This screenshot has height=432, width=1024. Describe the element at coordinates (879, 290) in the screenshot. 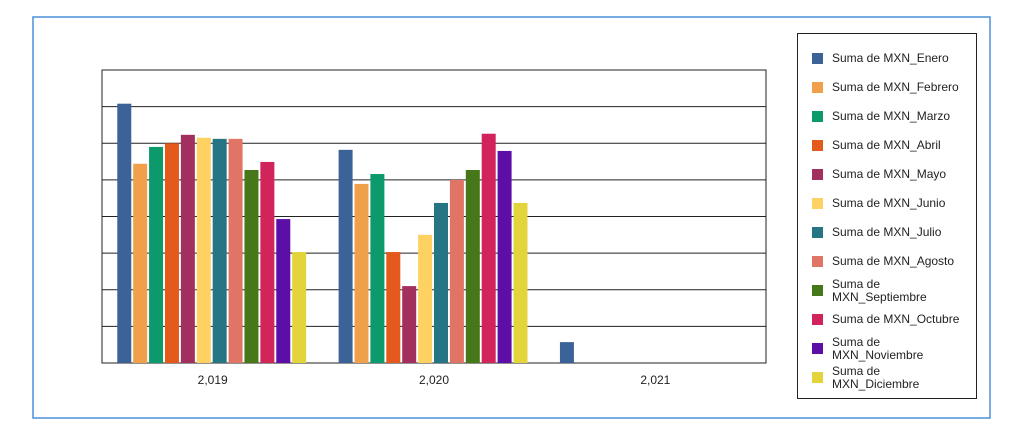

I see `legend-label: Suma de MXN_Septiembre` at that location.